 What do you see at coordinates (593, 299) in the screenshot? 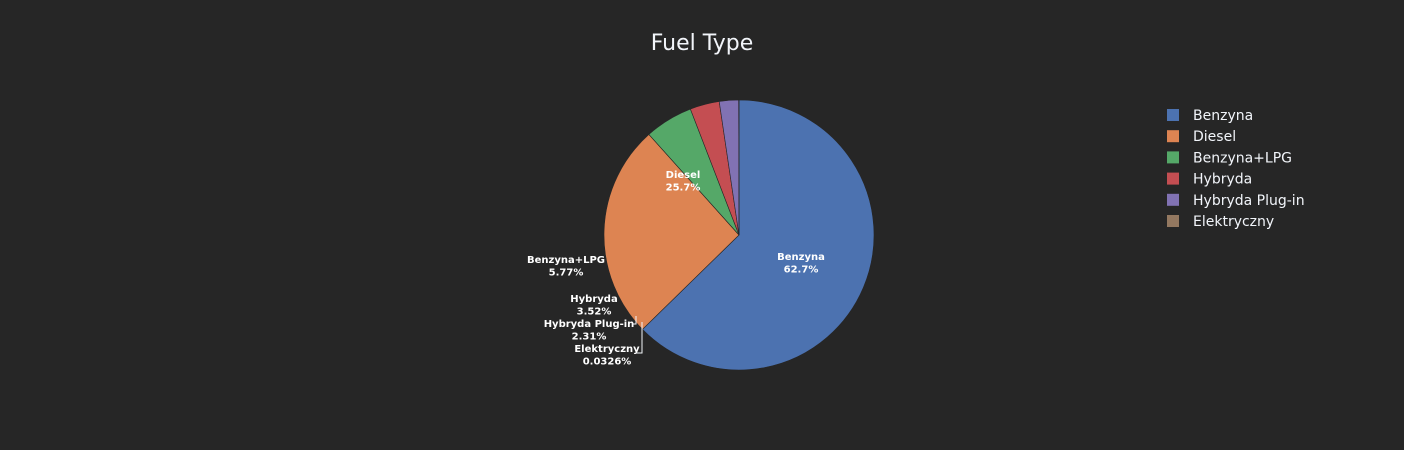
I see `slice-label-hybryda-name: Hybryda` at bounding box center [593, 299].